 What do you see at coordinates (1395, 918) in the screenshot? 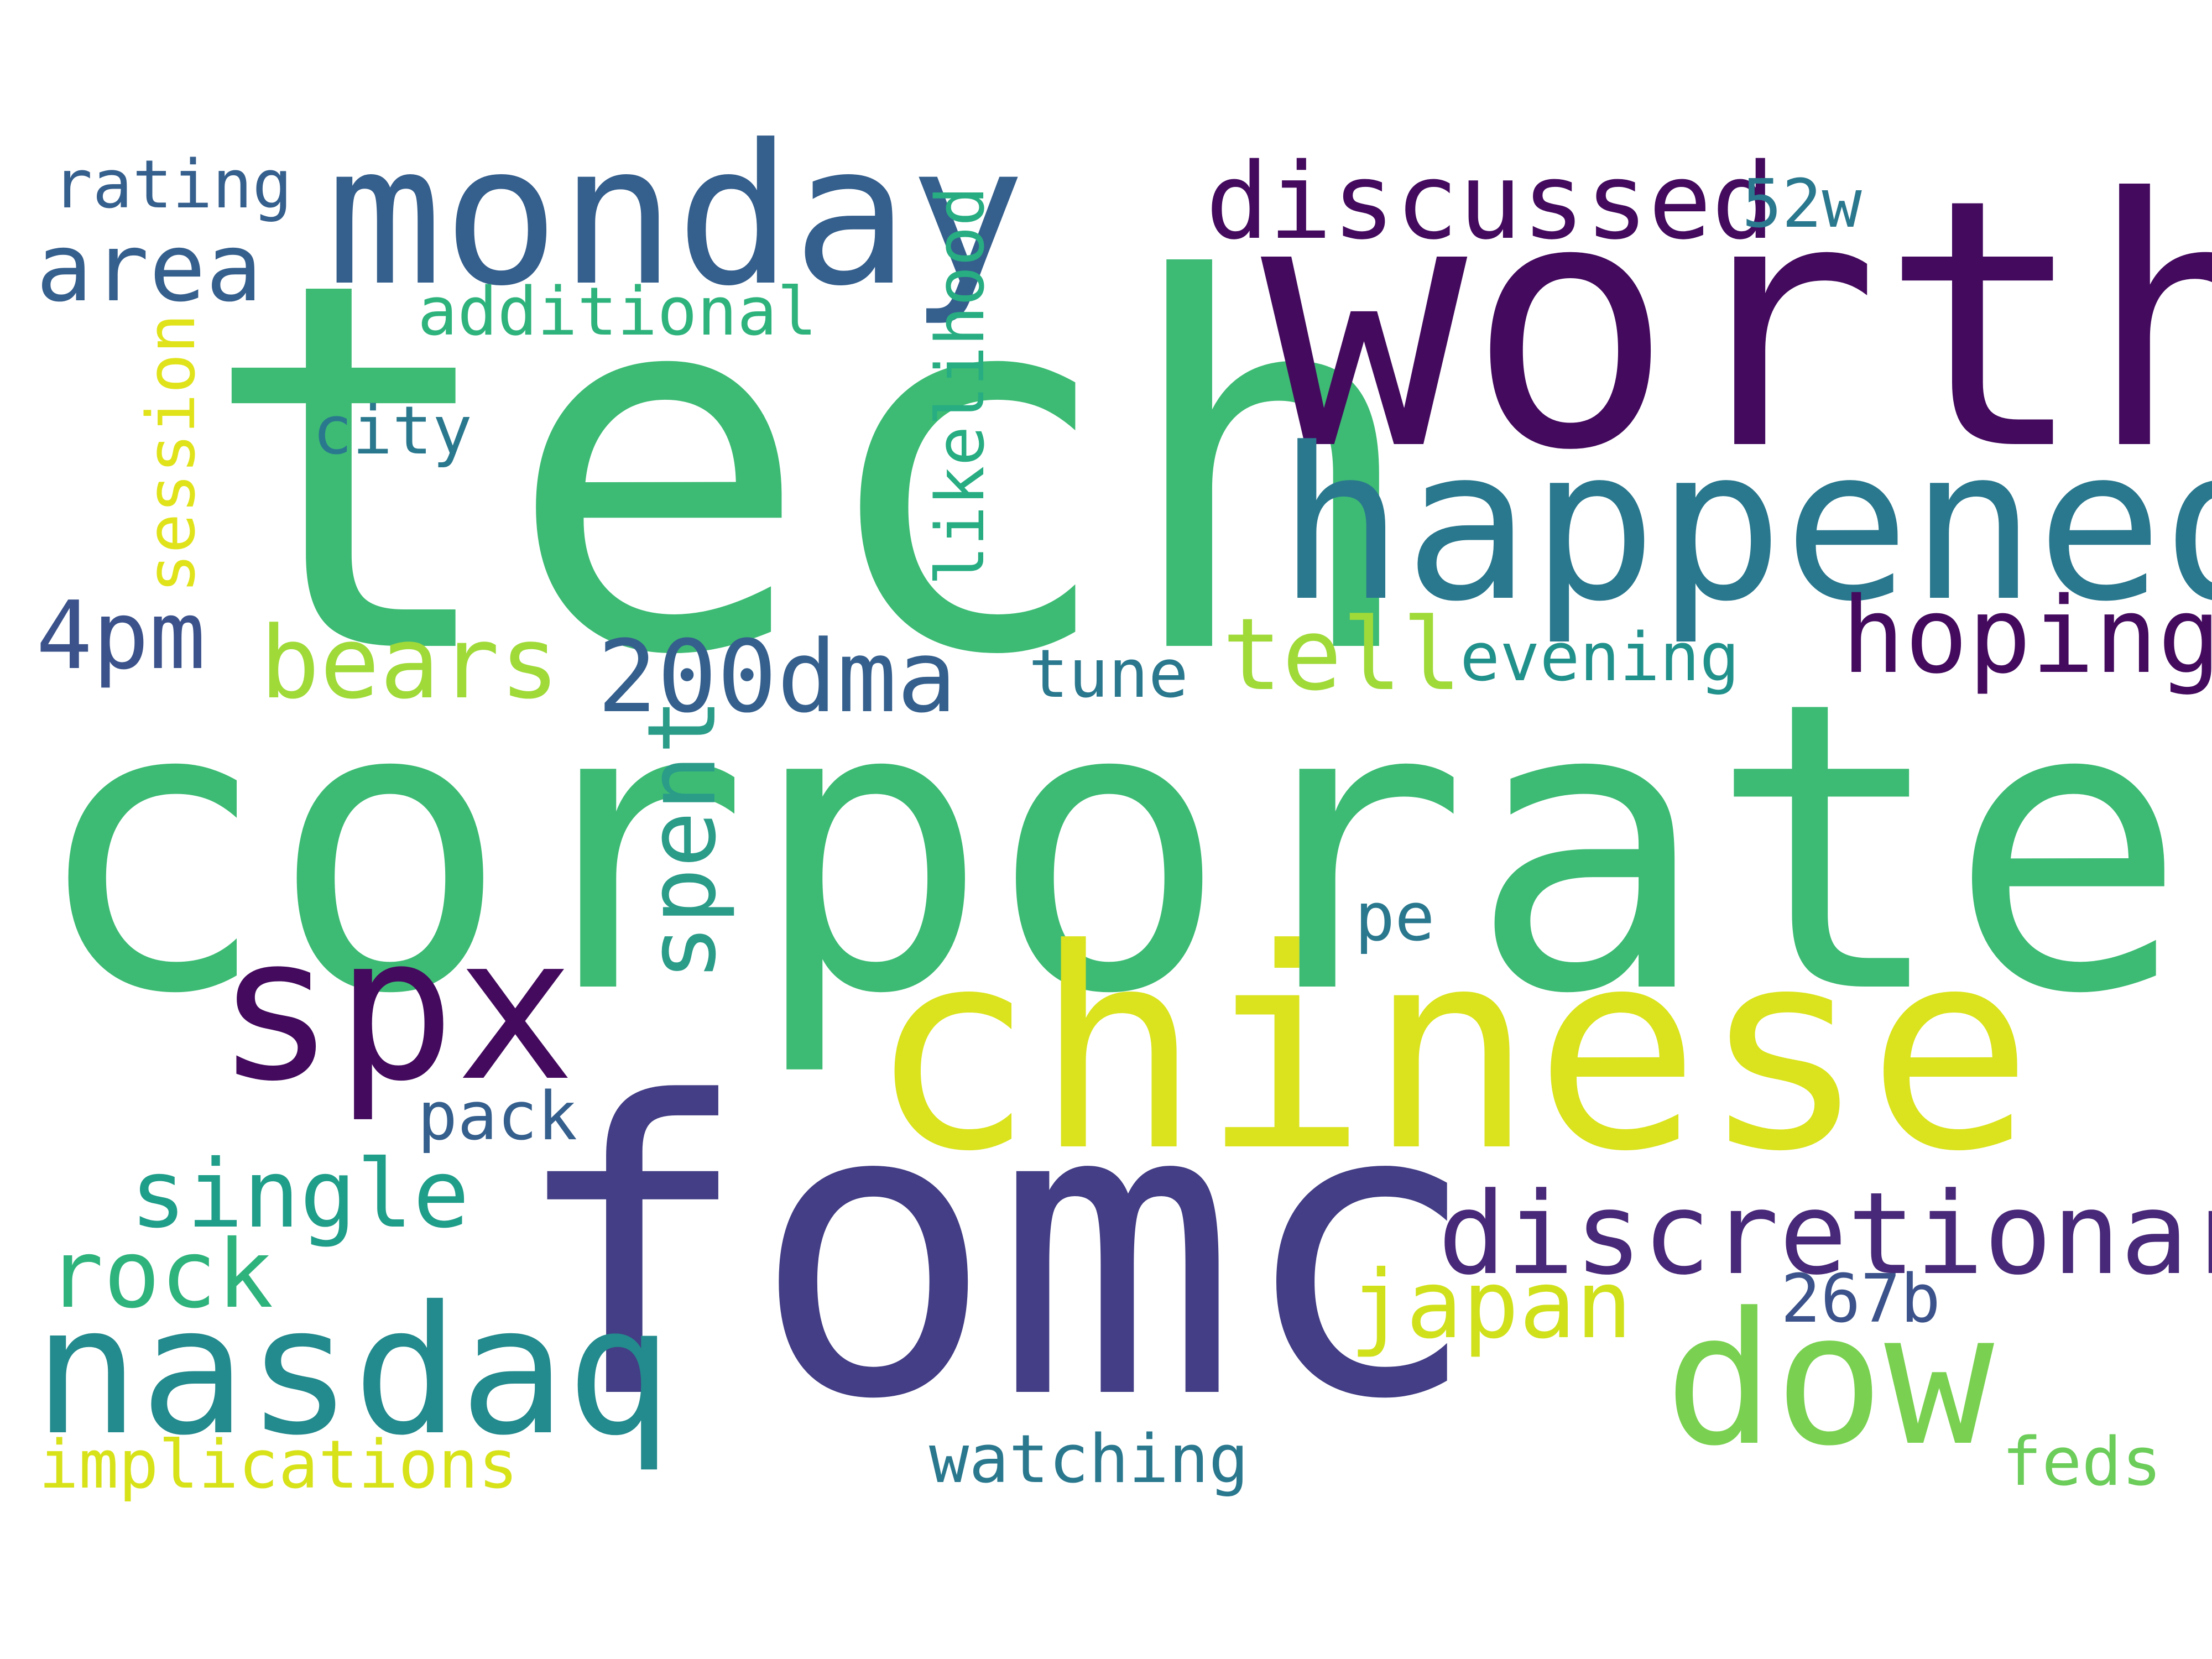
I see `word-pe: pe` at bounding box center [1395, 918].